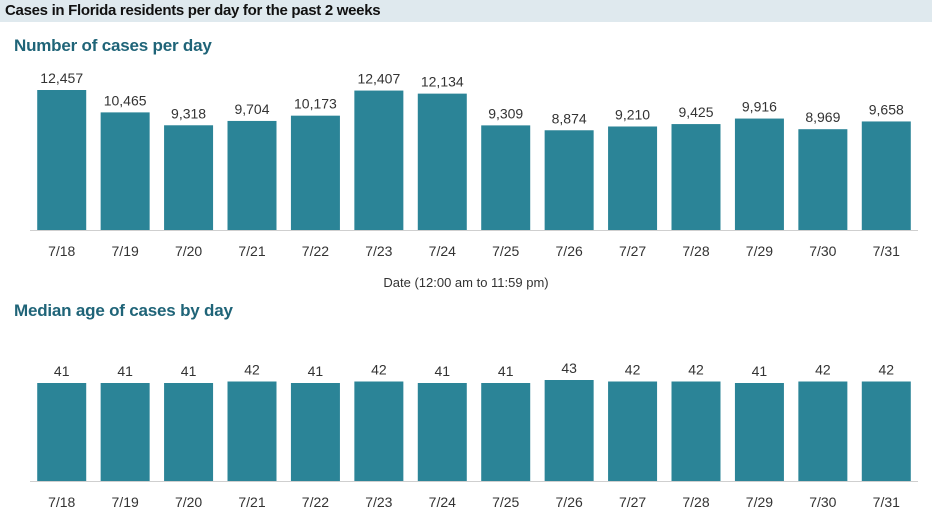 This screenshot has height=524, width=932. What do you see at coordinates (123, 310) in the screenshot?
I see `age-chart-title: Median age of cases by day` at bounding box center [123, 310].